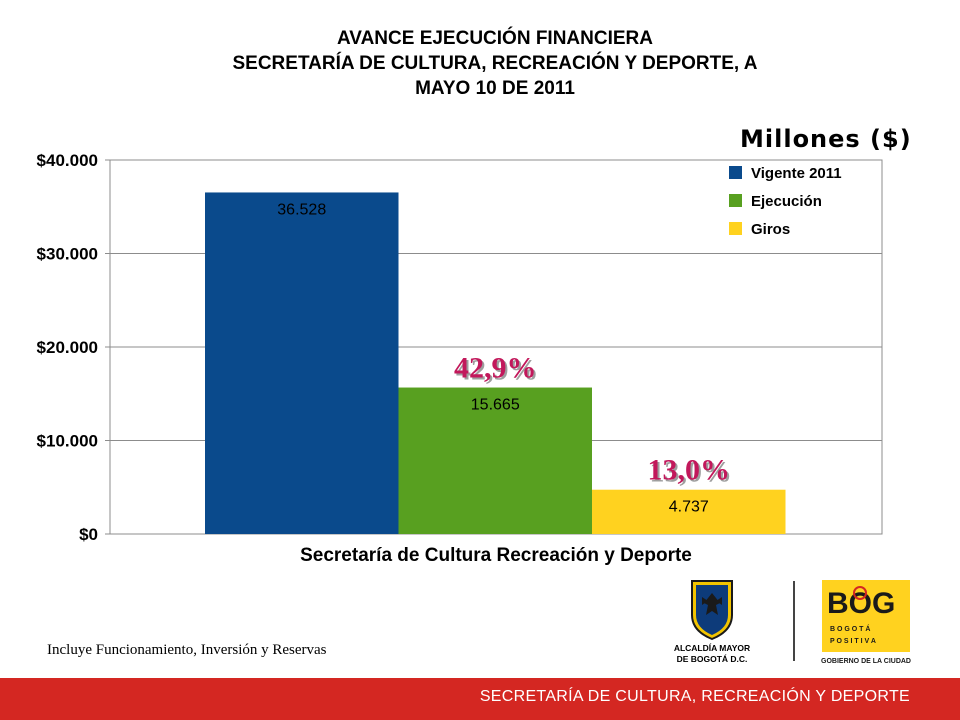  I want to click on bog-positiva-text: P O S I T I V A, so click(853, 641).